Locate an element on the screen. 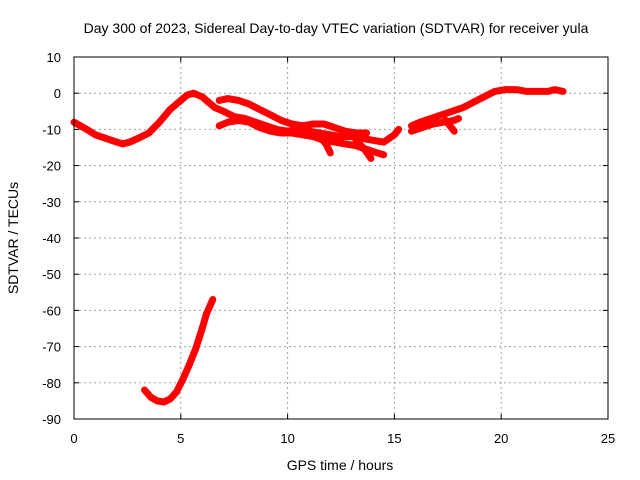 The width and height of the screenshot is (640, 480). series-dip-trace is located at coordinates (179, 351).